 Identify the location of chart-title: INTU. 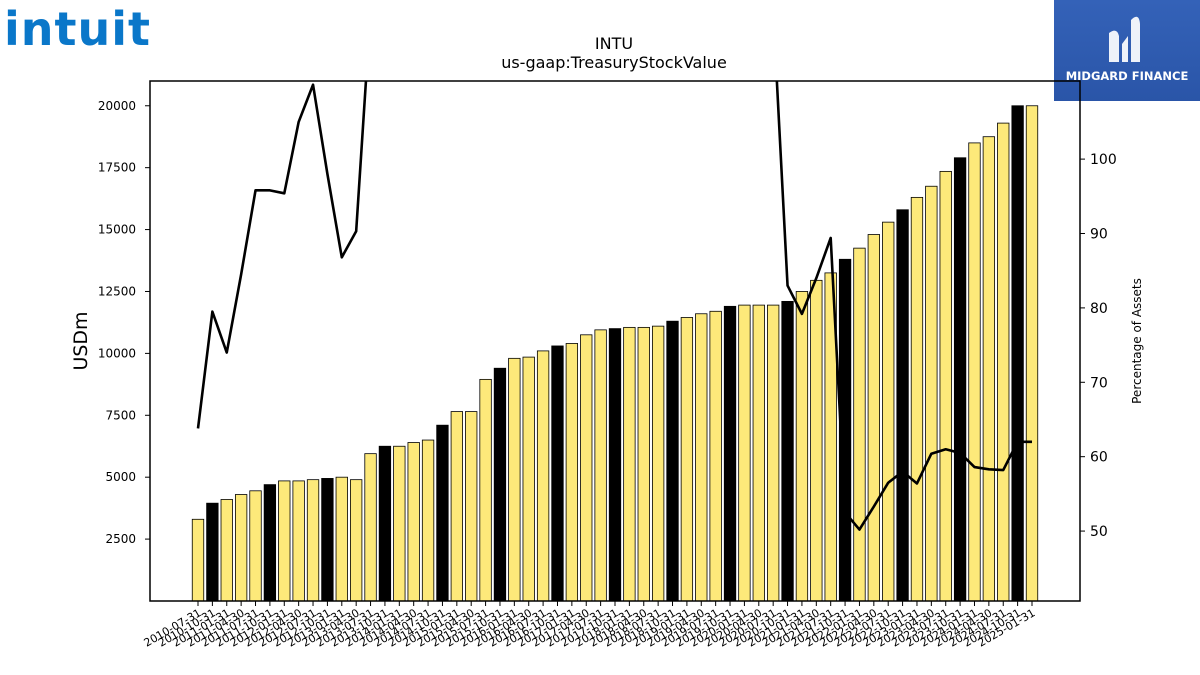
(614, 43).